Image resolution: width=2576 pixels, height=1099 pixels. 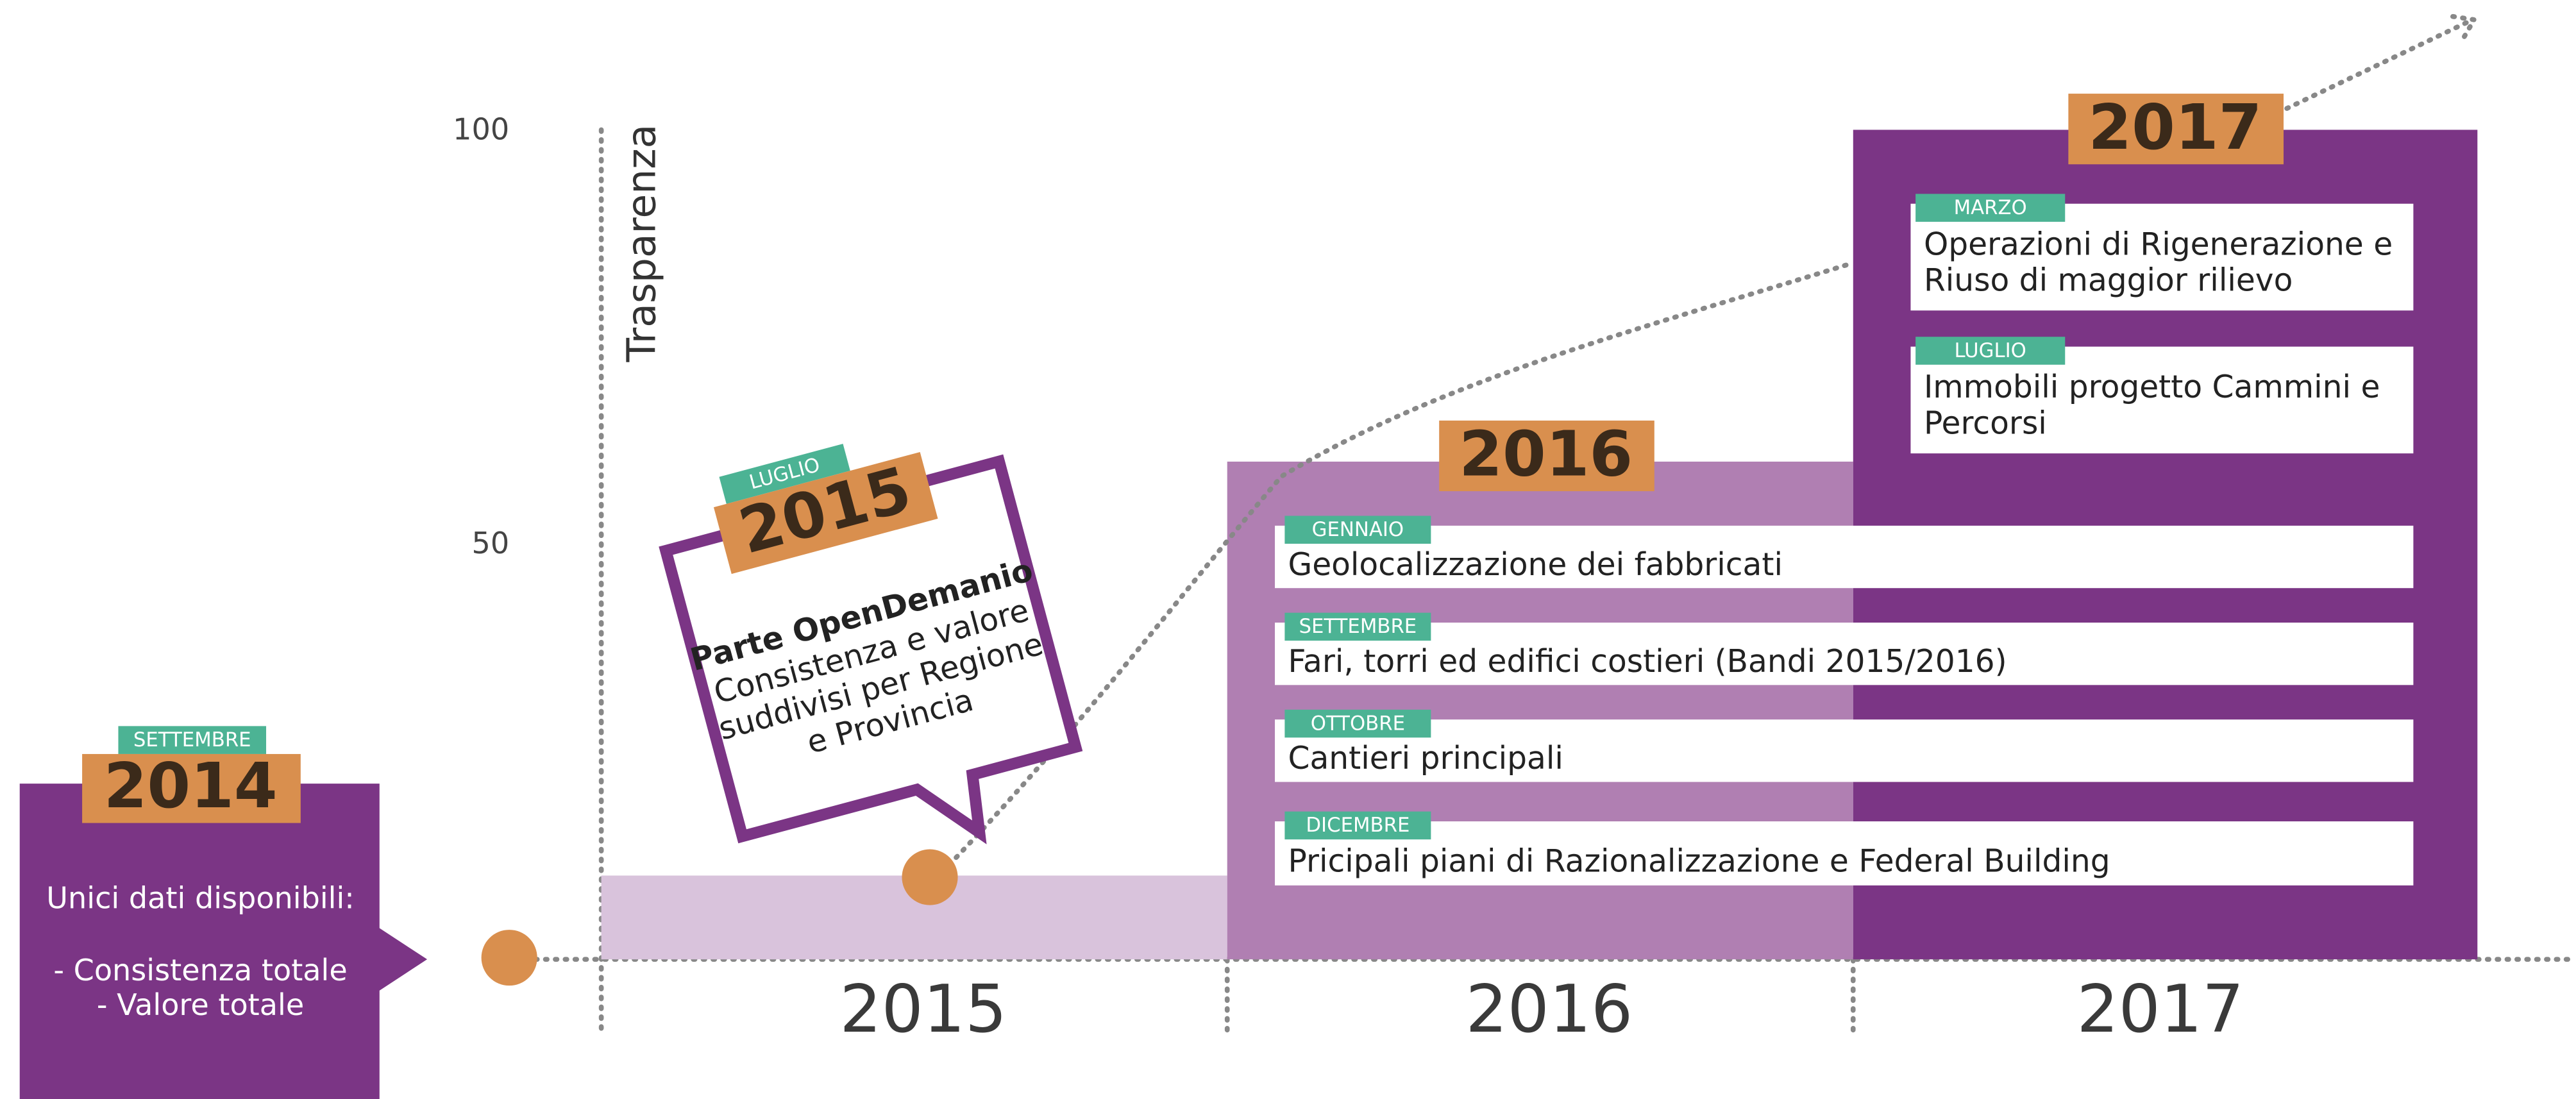 What do you see at coordinates (2152, 387) in the screenshot?
I see `item-text: Immobili progetto Cammini e` at bounding box center [2152, 387].